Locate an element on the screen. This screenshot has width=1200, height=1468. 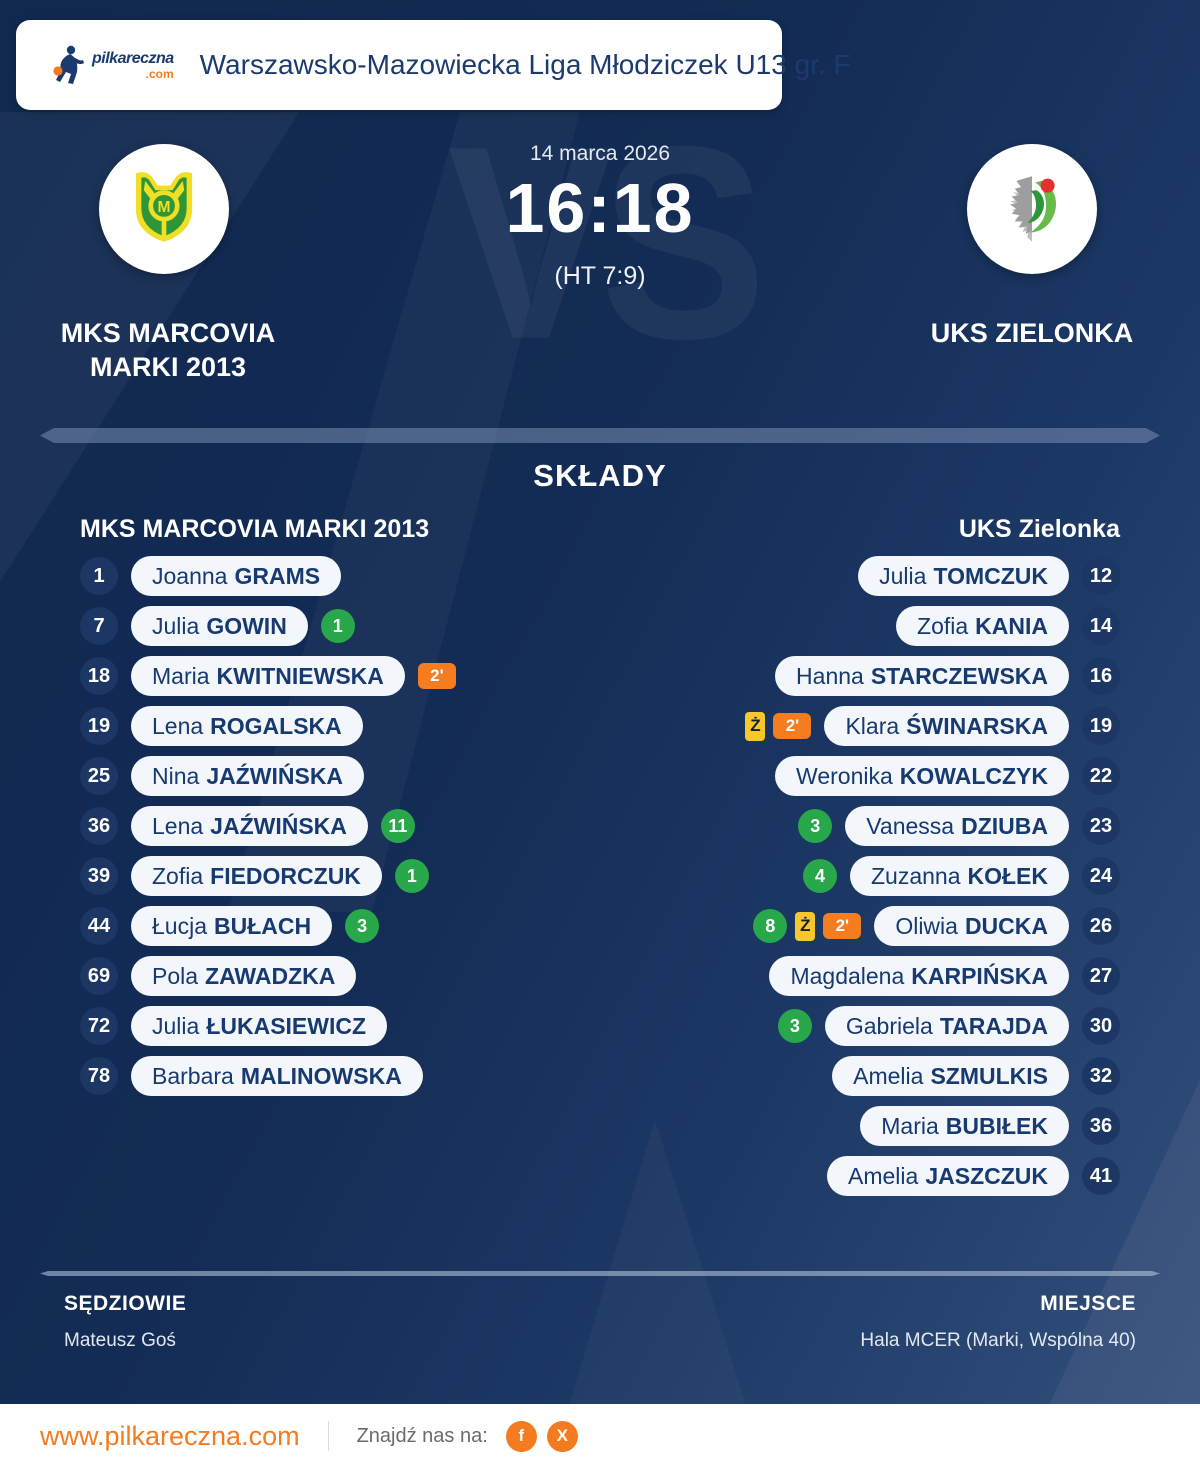
home-player-row: 69 Pola ZAWADZKA is located at coordinates (268, 976).